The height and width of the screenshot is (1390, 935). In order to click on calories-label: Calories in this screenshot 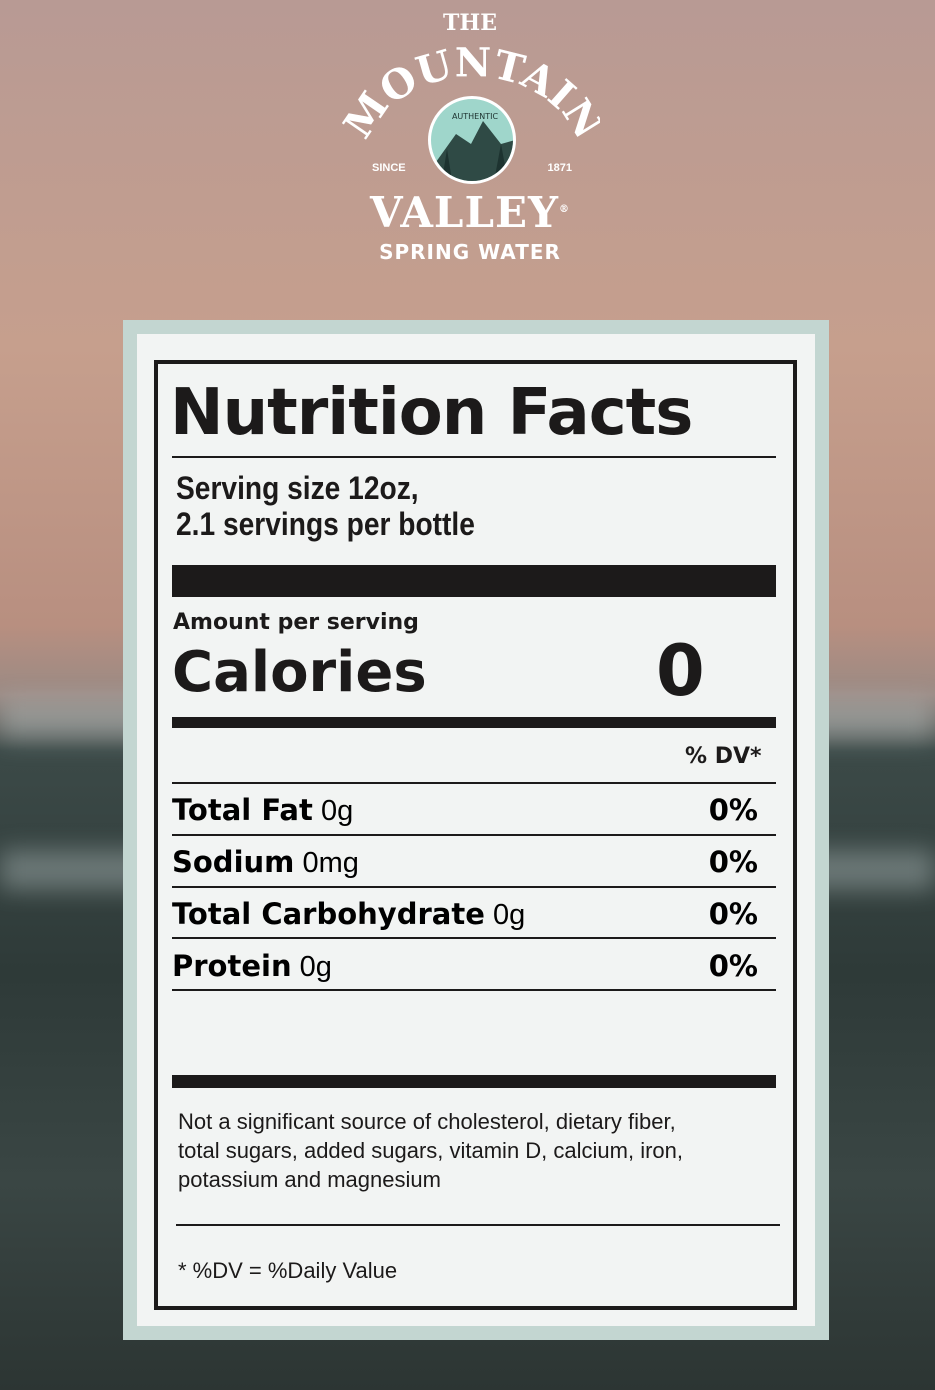, I will do `click(299, 672)`.